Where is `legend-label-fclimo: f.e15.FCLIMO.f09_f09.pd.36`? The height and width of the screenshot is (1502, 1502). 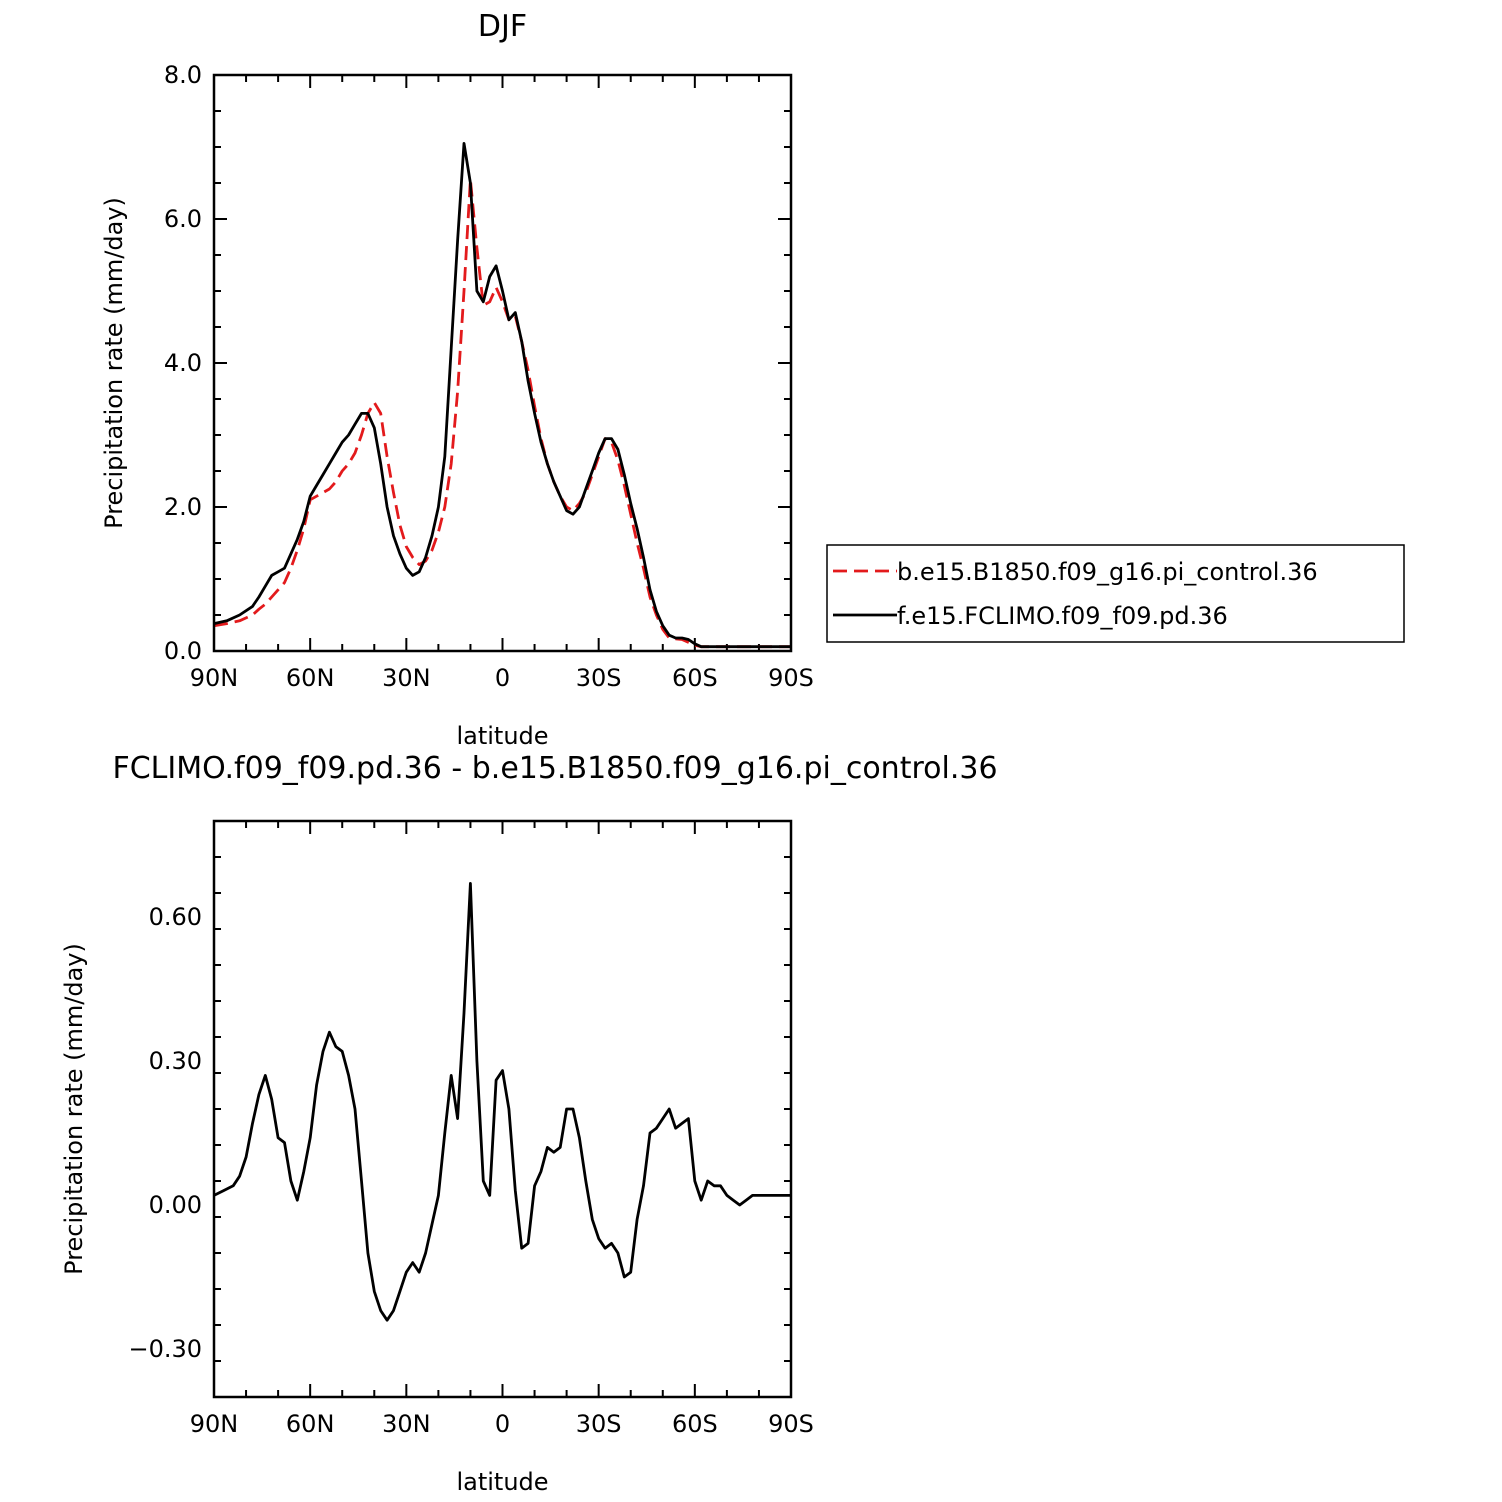
legend-label-fclimo: f.e15.FCLIMO.f09_f09.pd.36 is located at coordinates (1062, 616).